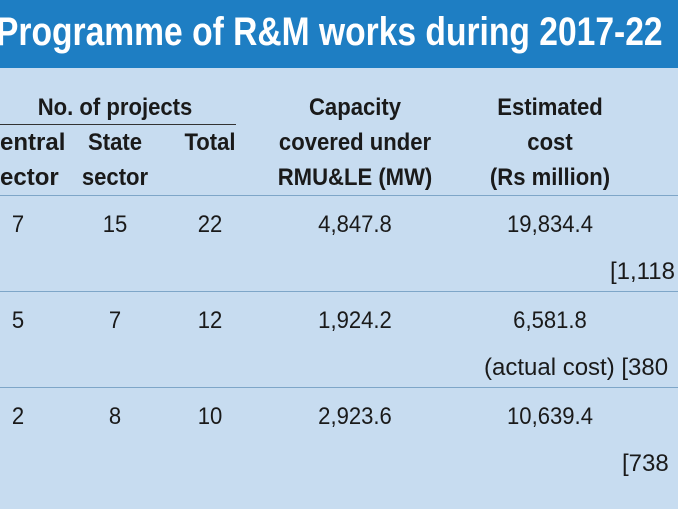 Image resolution: width=678 pixels, height=509 pixels. Describe the element at coordinates (210, 142) in the screenshot. I see `column-header: Total` at that location.